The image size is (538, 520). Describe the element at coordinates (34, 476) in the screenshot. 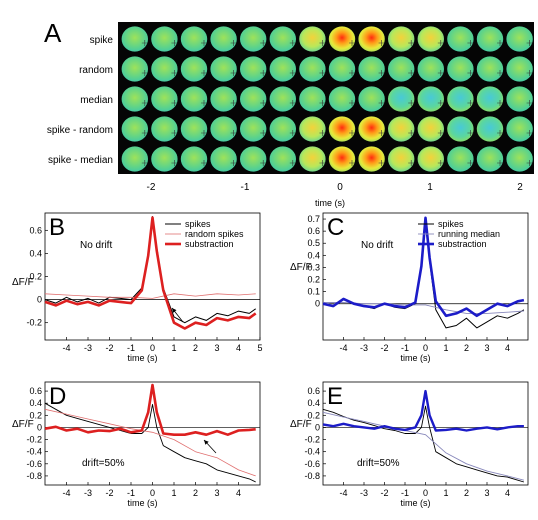

I see `y-tick-label: -0.8` at that location.